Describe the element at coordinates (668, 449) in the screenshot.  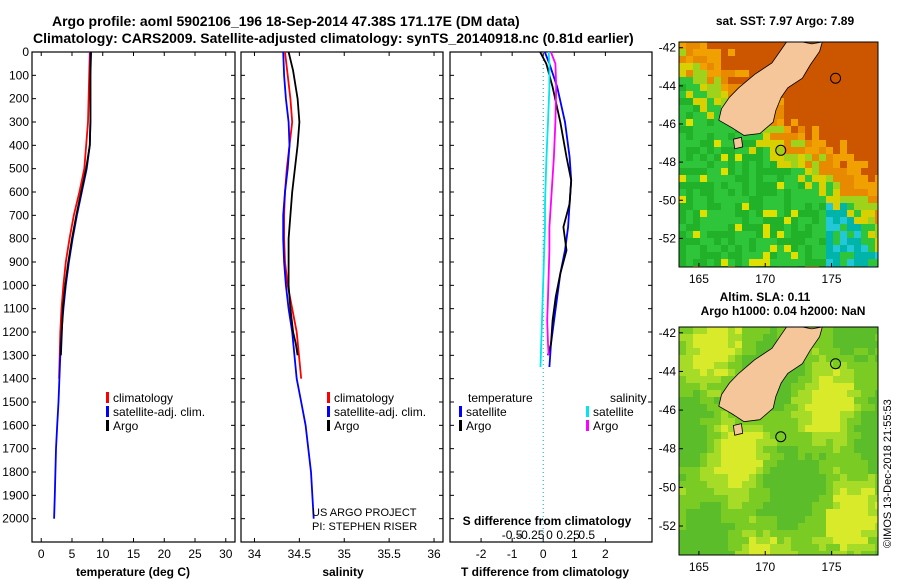
I see `map-lat-label: -48` at that location.